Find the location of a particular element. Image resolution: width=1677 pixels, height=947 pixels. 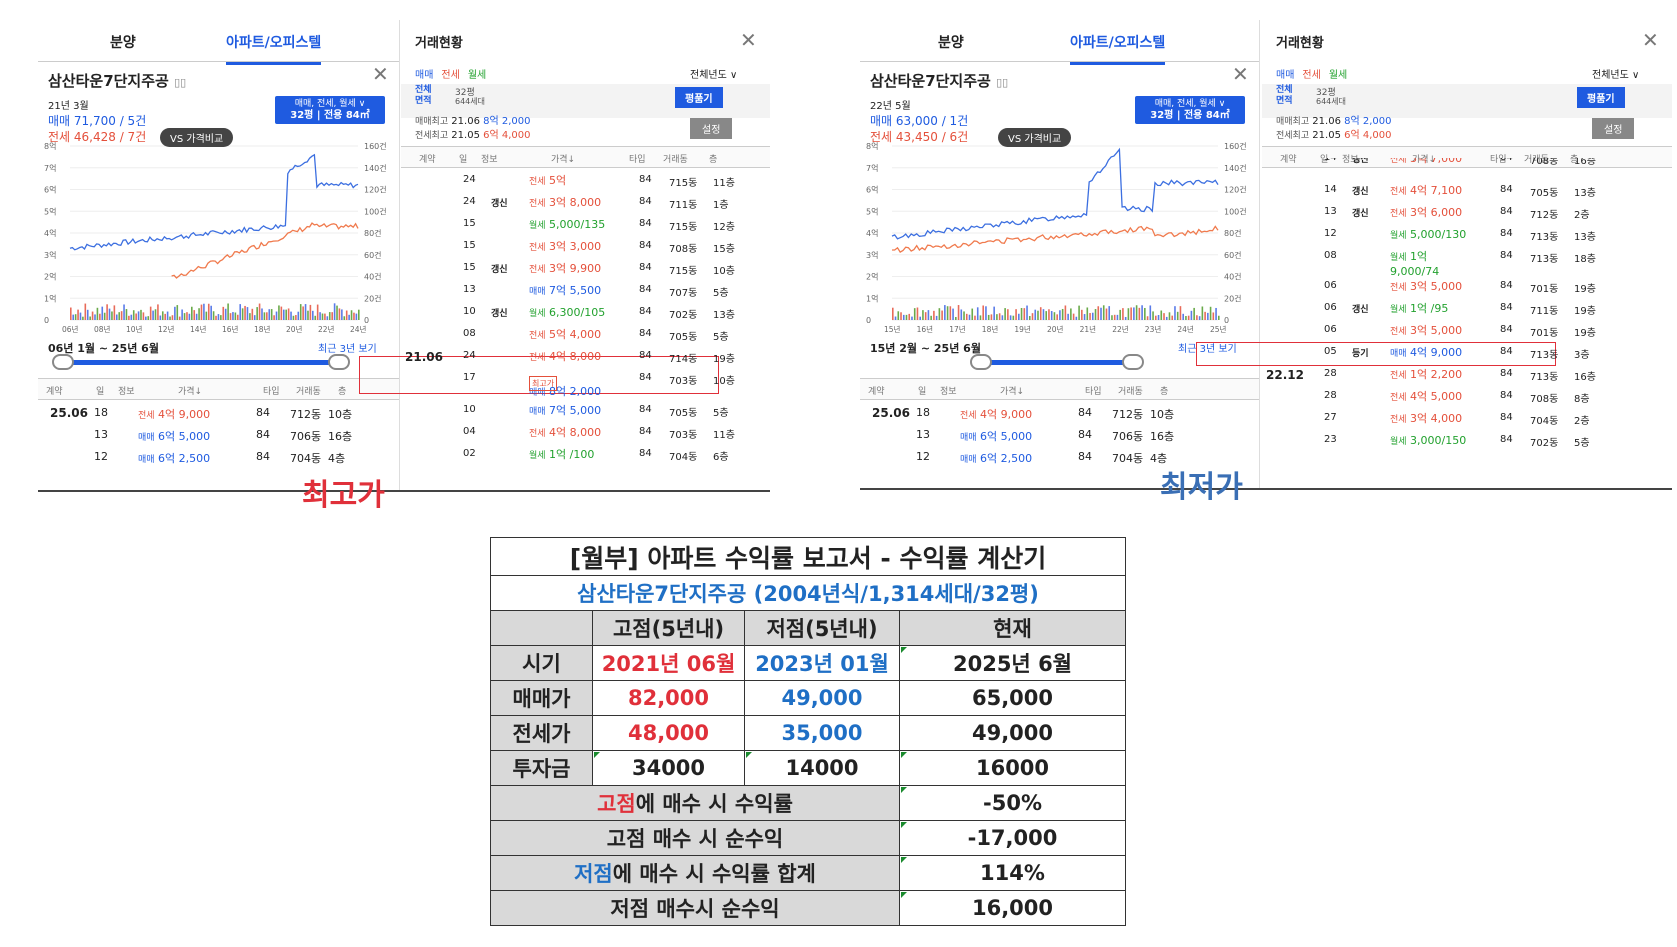

x-tick: 06년 is located at coordinates (70, 329).